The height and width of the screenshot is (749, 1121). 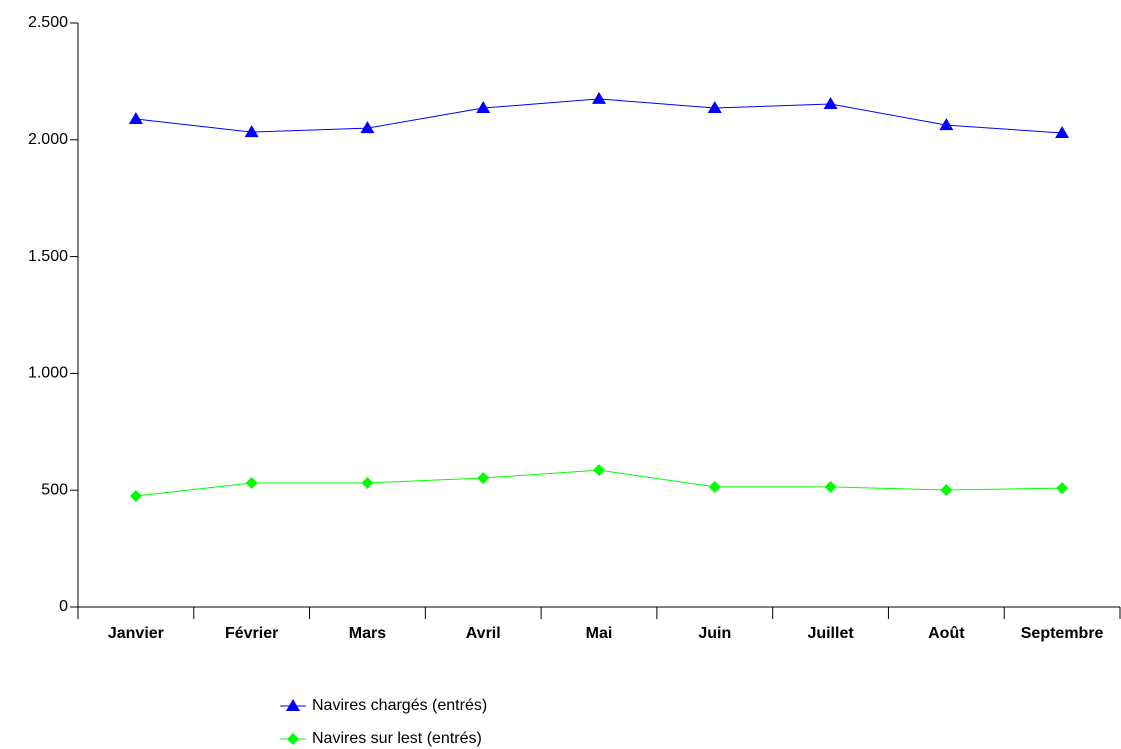 I want to click on x-tick-label: Mai, so click(x=599, y=633).